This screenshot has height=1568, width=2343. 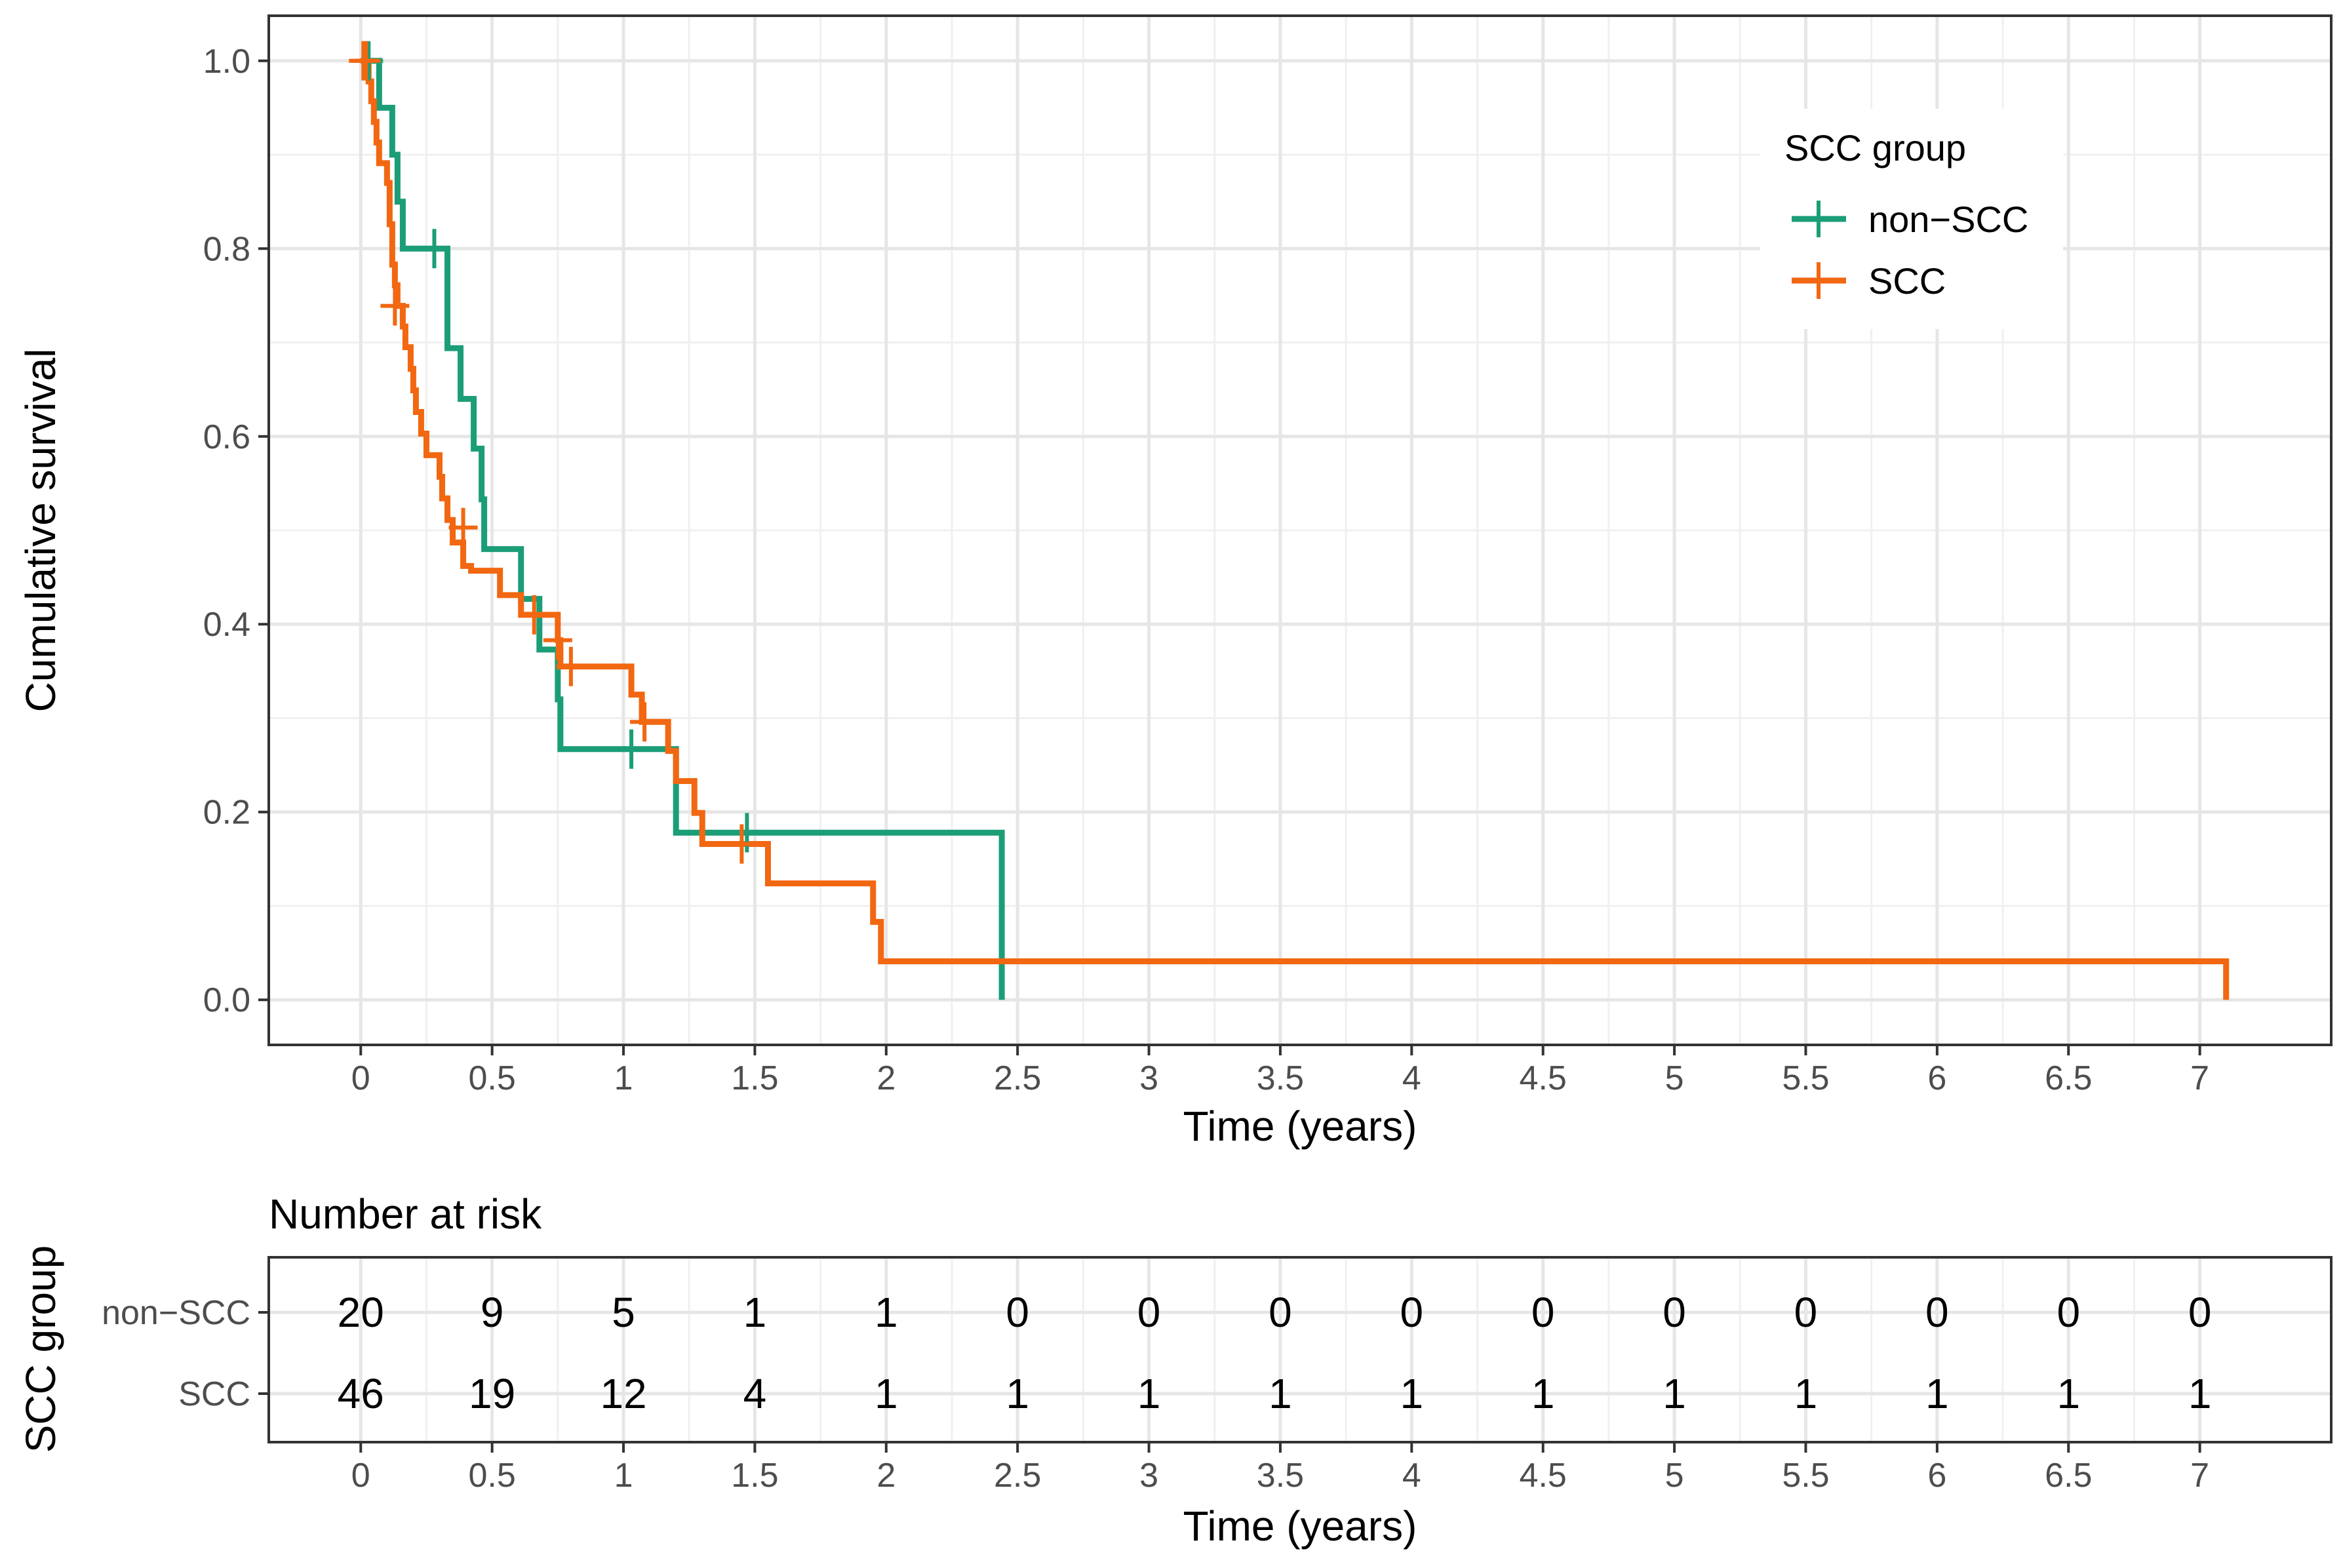 What do you see at coordinates (754, 1476) in the screenshot?
I see `risk-x-tick-label: 1.5` at bounding box center [754, 1476].